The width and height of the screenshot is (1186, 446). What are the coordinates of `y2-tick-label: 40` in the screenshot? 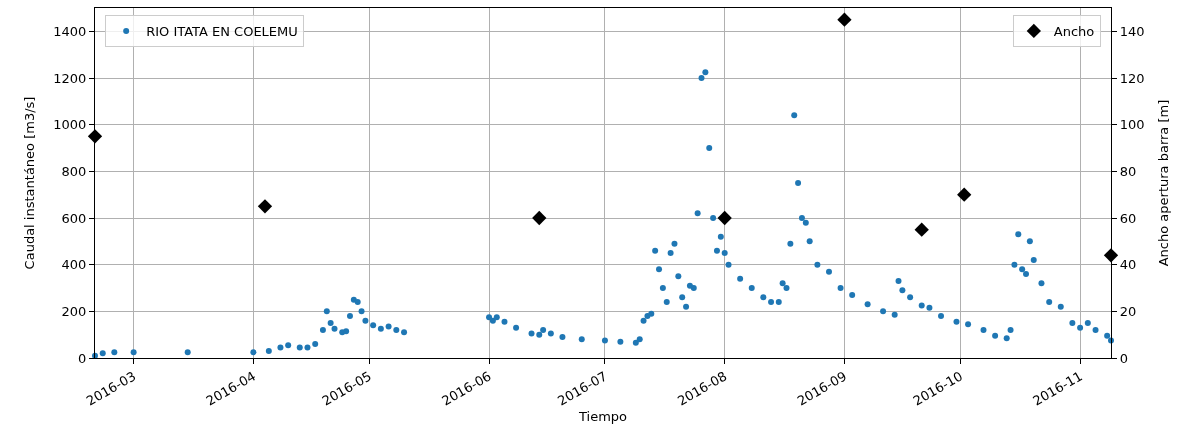 It's located at (1128, 265).